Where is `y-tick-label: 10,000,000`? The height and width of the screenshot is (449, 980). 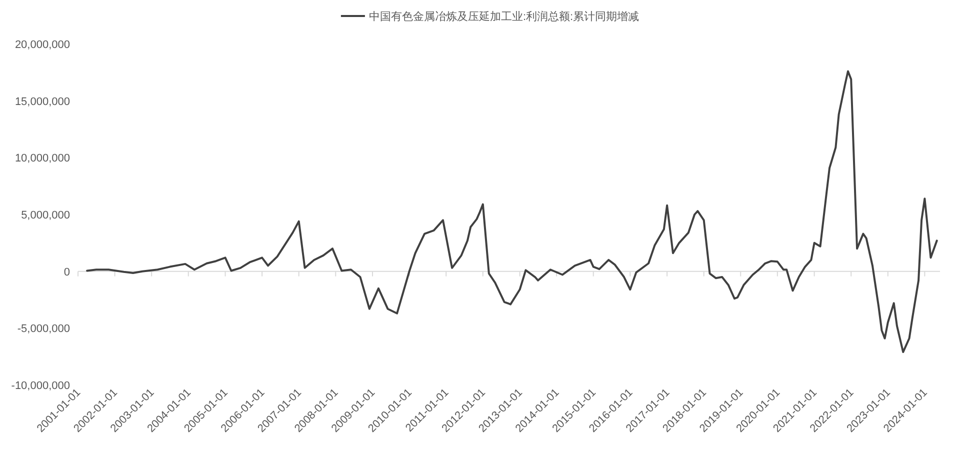
y-tick-label: 10,000,000 is located at coordinates (42, 158).